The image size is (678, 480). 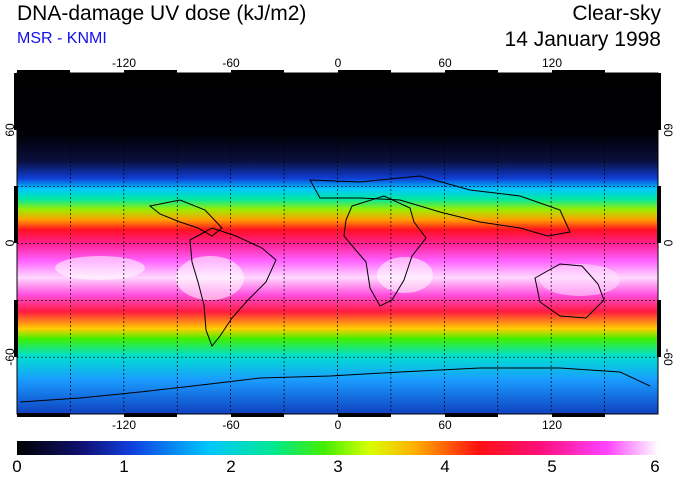 What do you see at coordinates (338, 63) in the screenshot?
I see `lon-tick-top: 0` at bounding box center [338, 63].